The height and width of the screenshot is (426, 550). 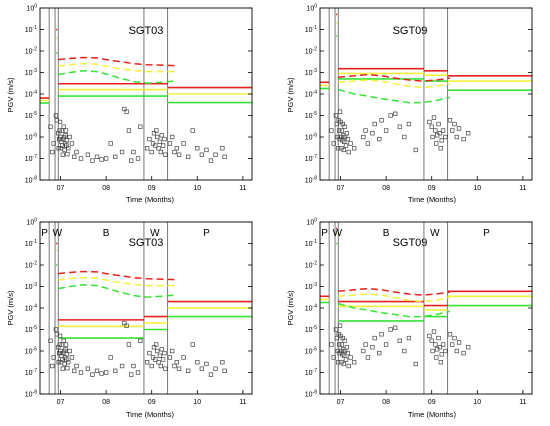 I want to click on y-tick-label: 10⁻¹, so click(x=31, y=243).